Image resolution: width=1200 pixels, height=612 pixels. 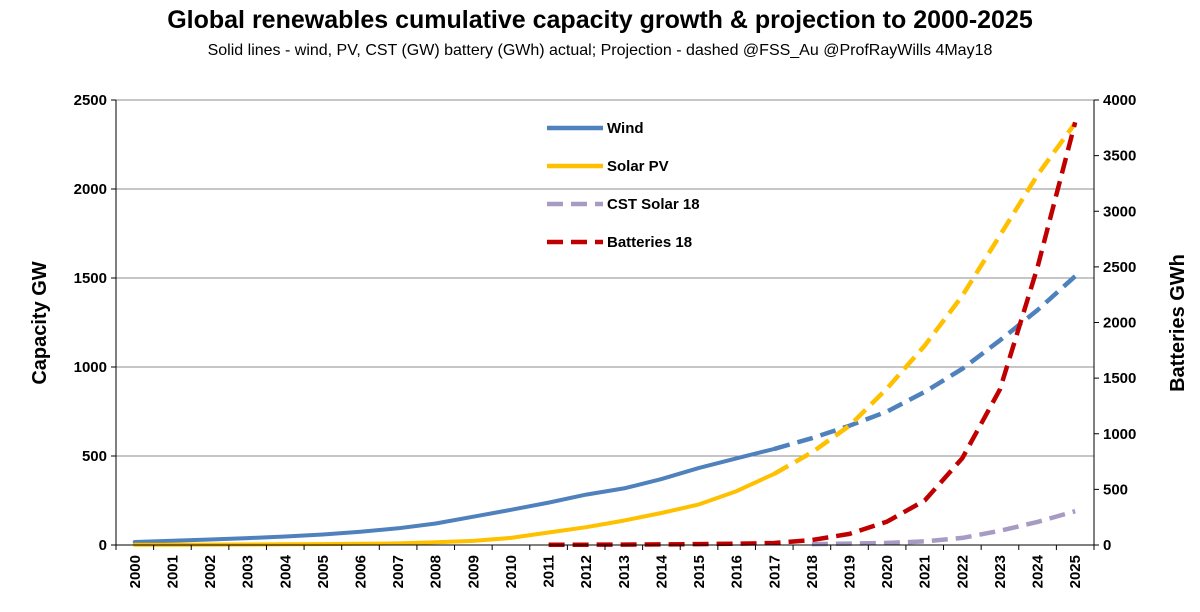 What do you see at coordinates (661, 571) in the screenshot?
I see `x-tick-label: 2014` at bounding box center [661, 571].